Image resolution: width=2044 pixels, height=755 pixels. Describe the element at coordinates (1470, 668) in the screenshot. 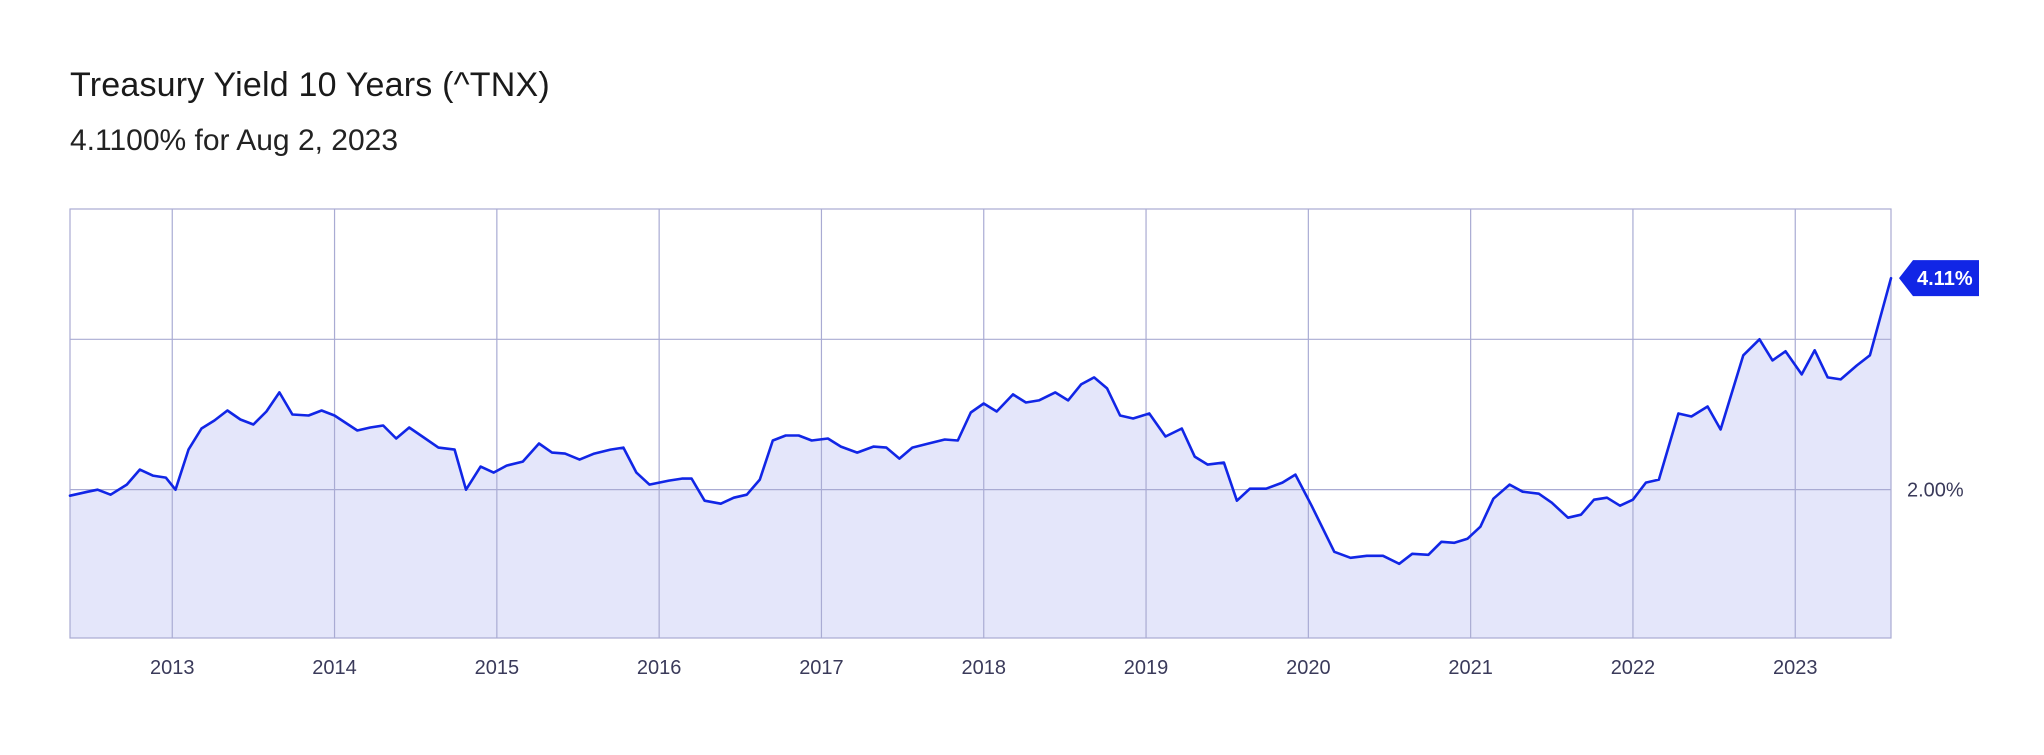

I see `x-tick-label: 2021` at that location.